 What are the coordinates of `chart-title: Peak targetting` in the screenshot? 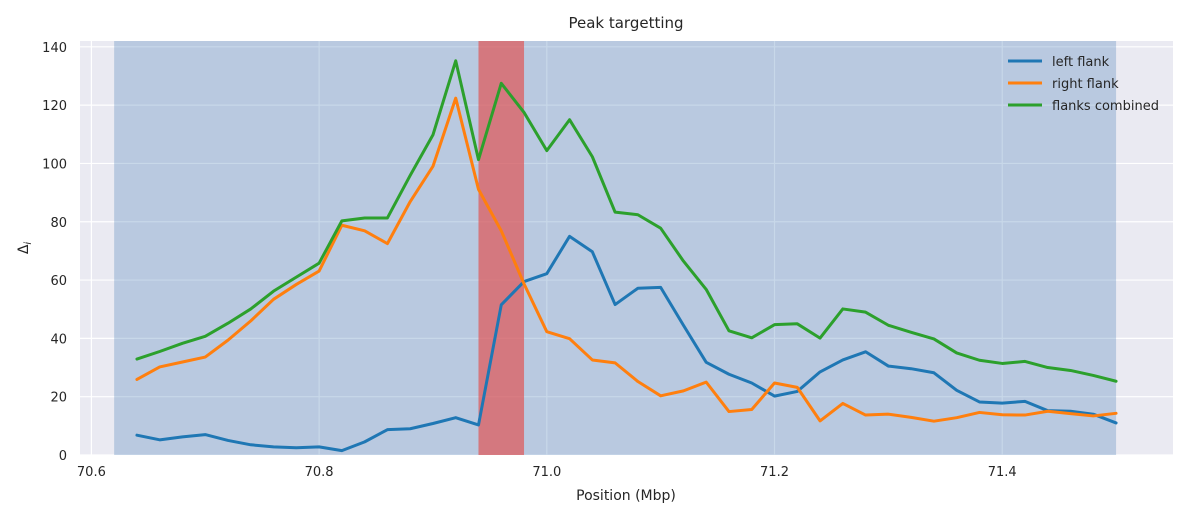 It's located at (625, 23).